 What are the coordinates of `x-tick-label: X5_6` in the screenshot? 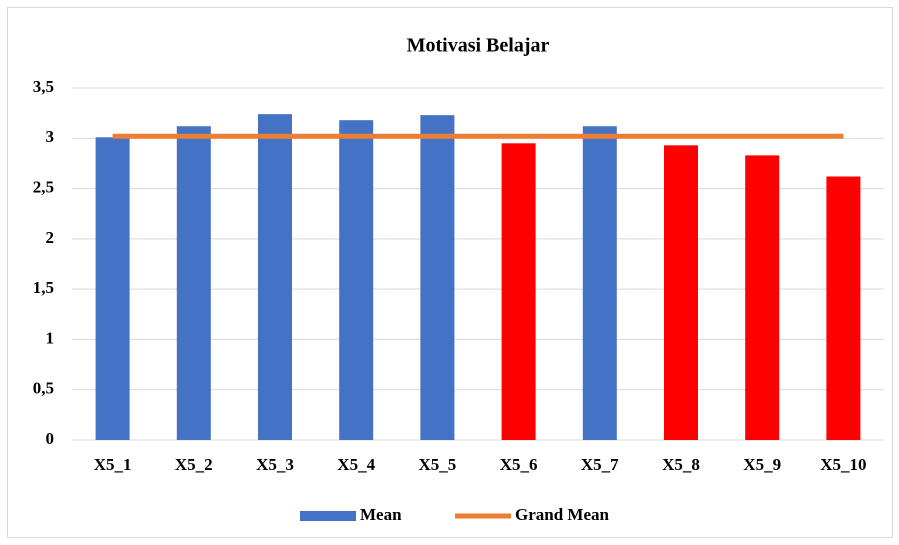 It's located at (519, 464).